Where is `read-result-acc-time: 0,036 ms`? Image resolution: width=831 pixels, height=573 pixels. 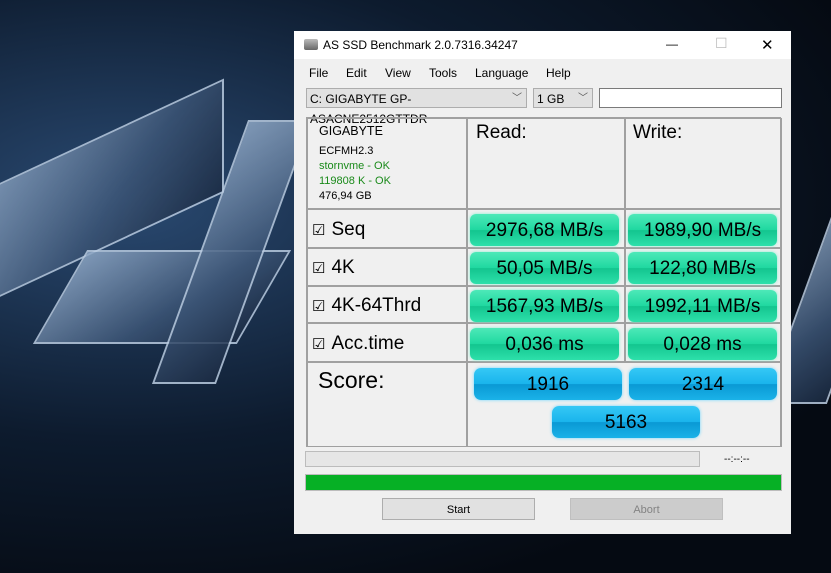 read-result-acc-time: 0,036 ms is located at coordinates (544, 343).